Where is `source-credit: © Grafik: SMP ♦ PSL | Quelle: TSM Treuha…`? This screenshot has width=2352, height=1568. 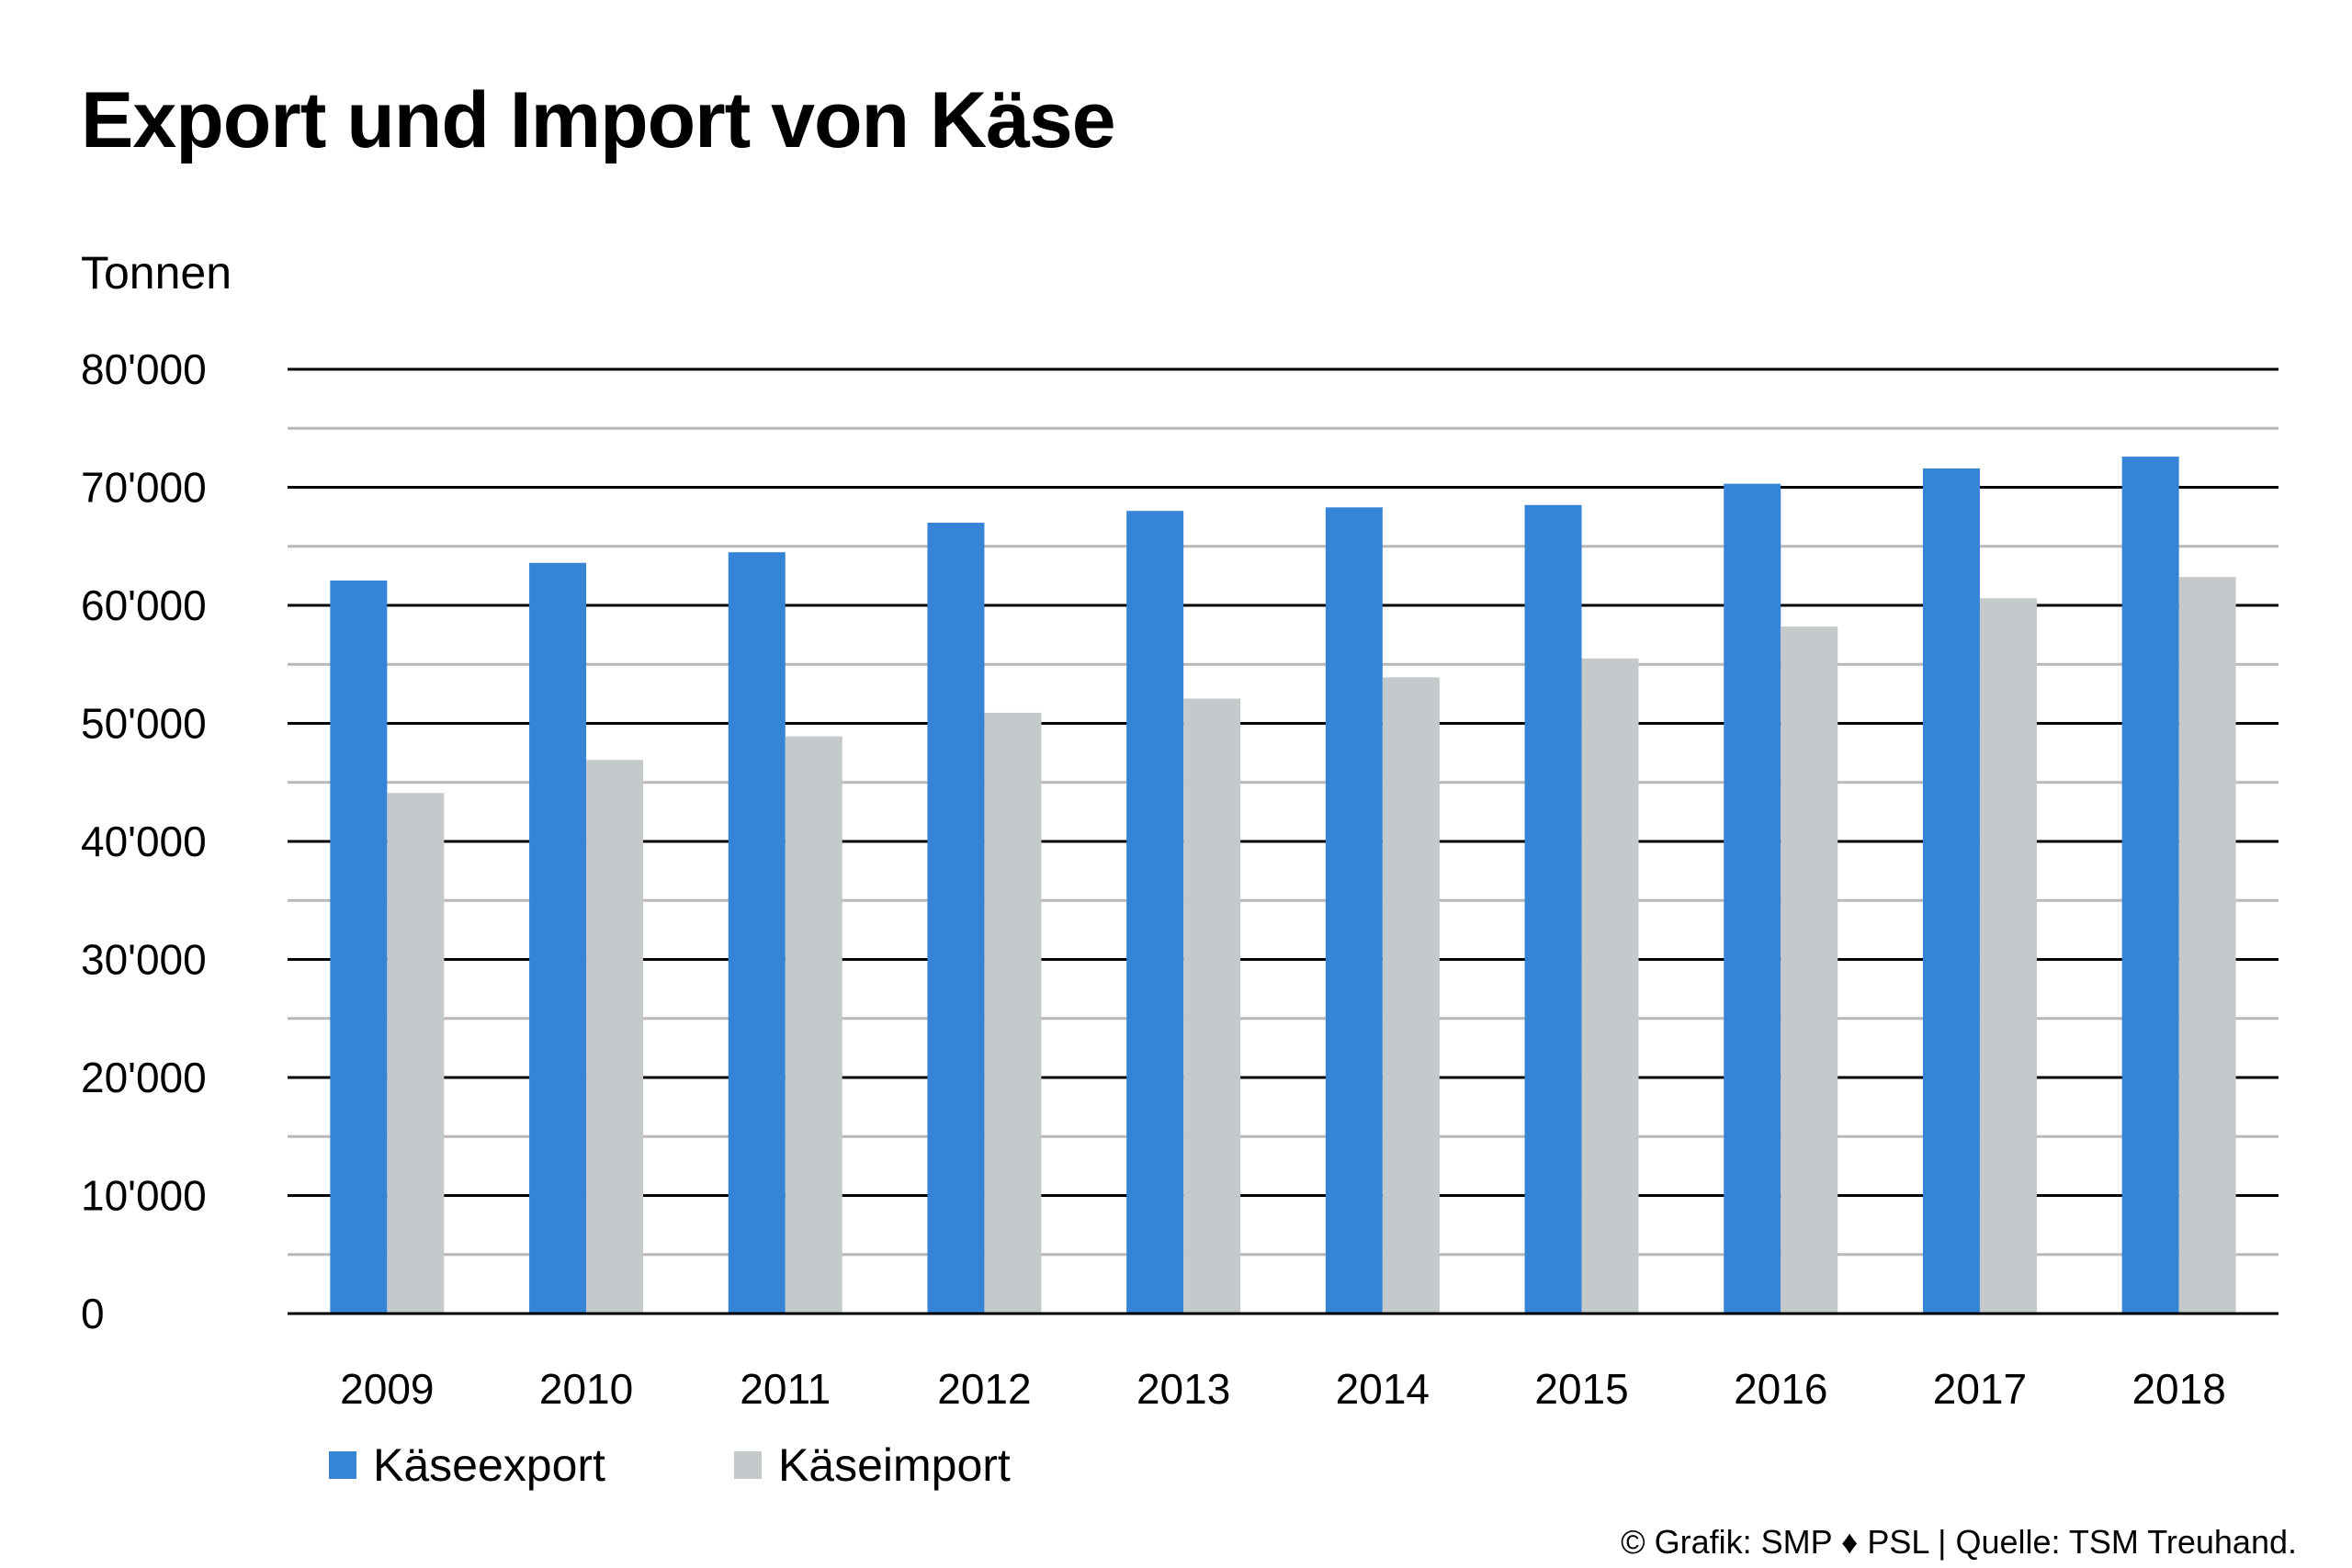 source-credit: © Grafik: SMP ♦ PSL | Quelle: TSM Treuha… is located at coordinates (1959, 1542).